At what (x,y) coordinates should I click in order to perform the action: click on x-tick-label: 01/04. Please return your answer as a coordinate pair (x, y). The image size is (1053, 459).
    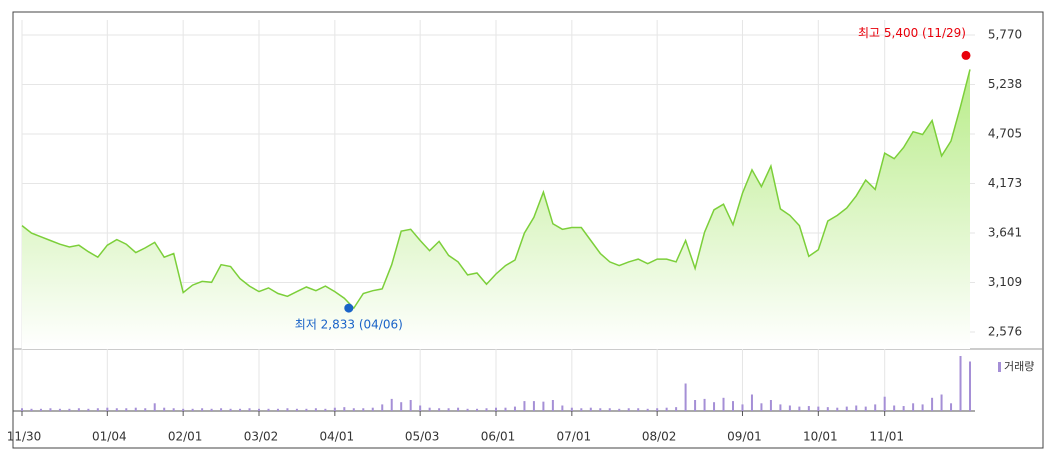
    Looking at the image, I should click on (109, 437).